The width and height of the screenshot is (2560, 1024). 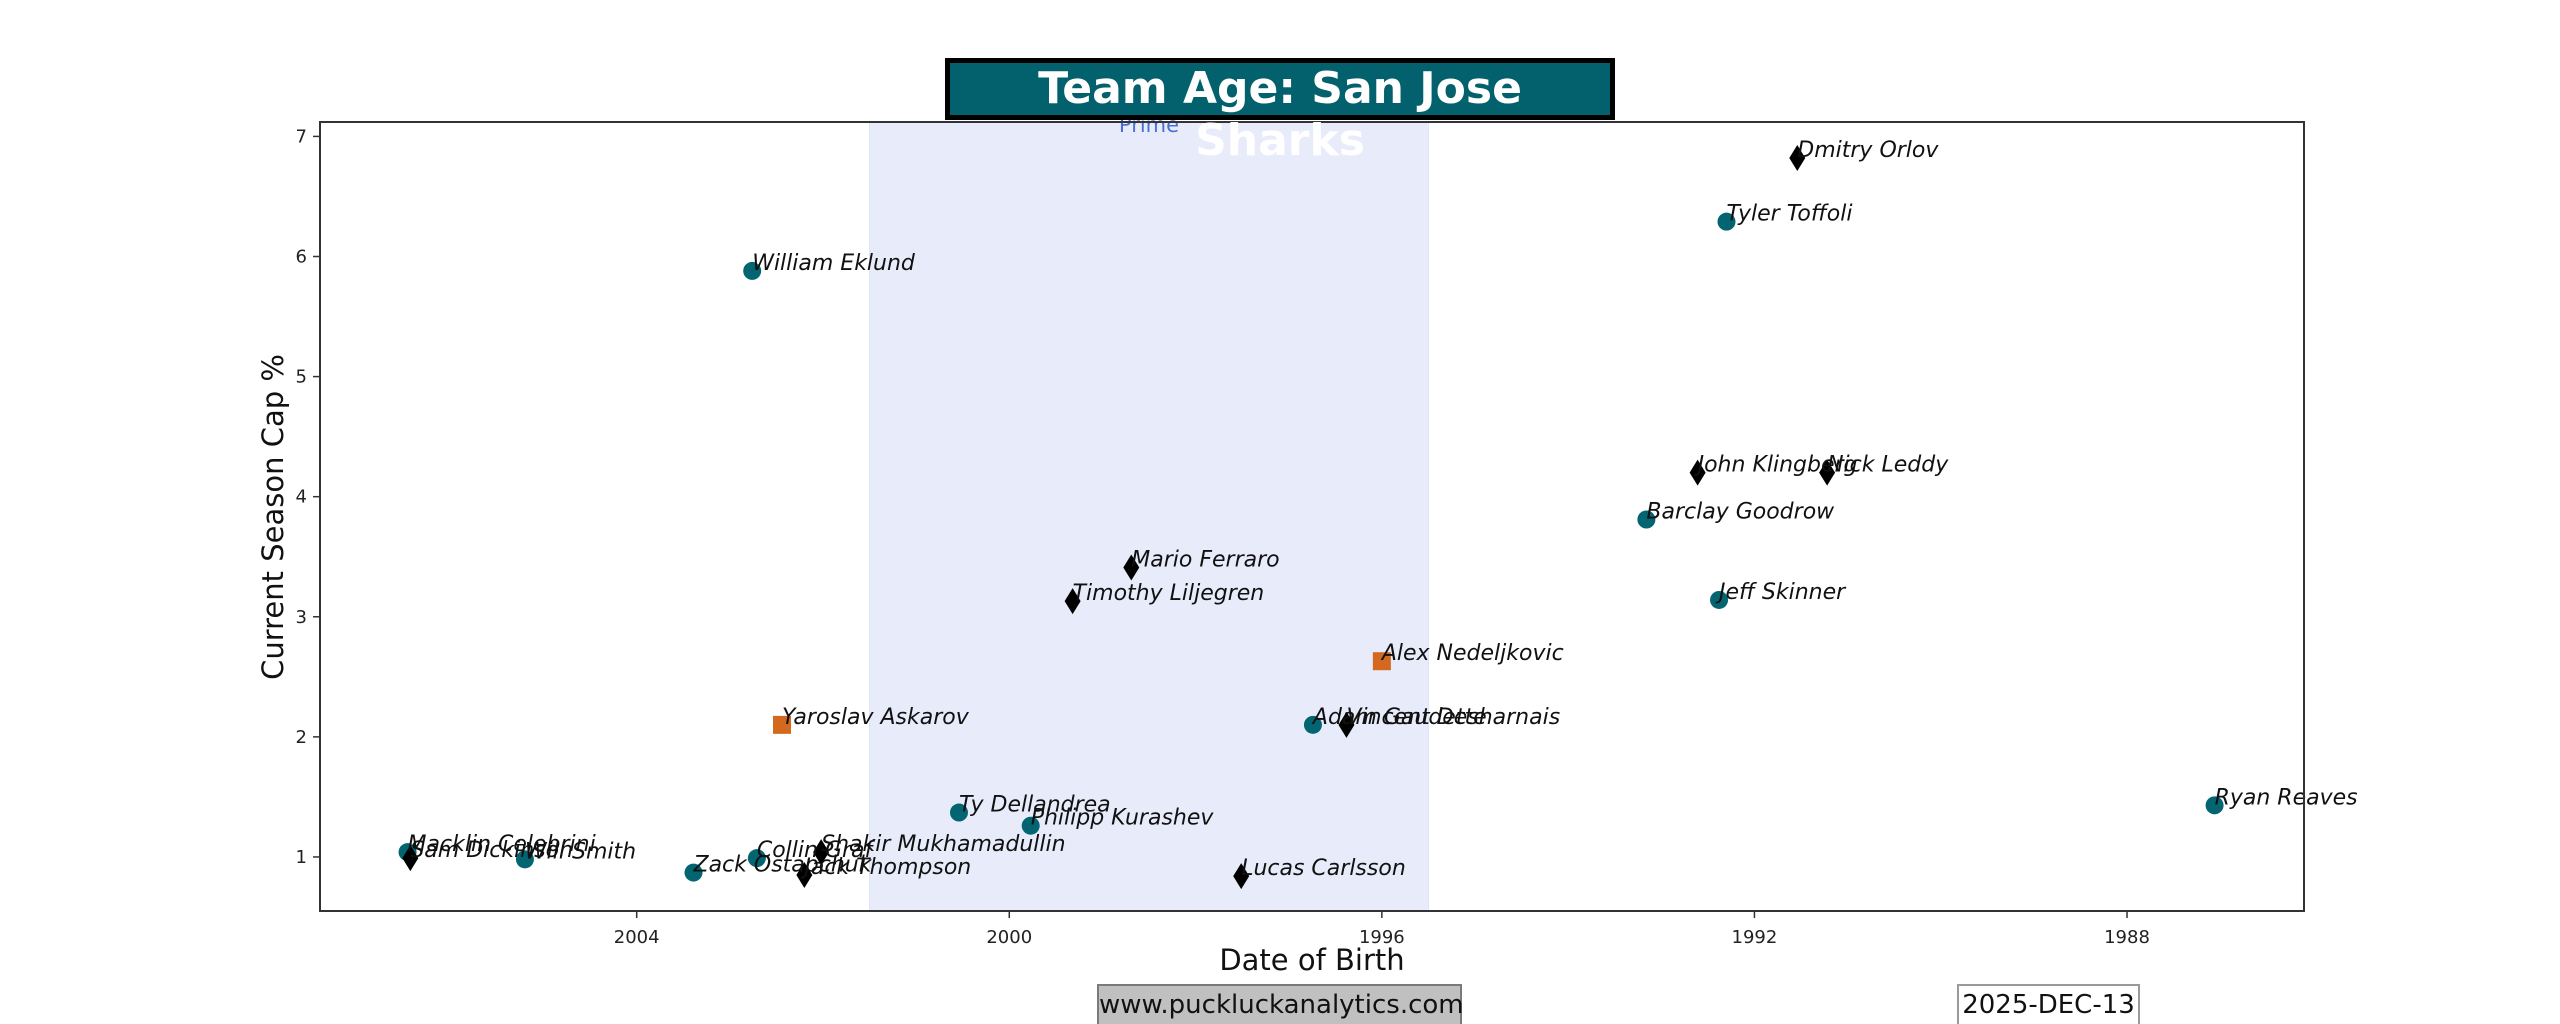 I want to click on x-tick-label: 1996, so click(x=1382, y=937).